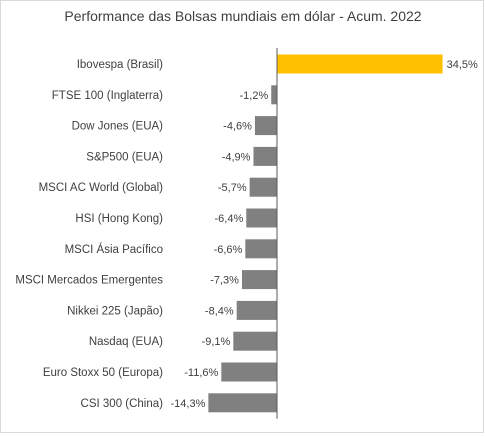  What do you see at coordinates (126, 342) in the screenshot?
I see `category-label: Nasdaq (EUA)` at bounding box center [126, 342].